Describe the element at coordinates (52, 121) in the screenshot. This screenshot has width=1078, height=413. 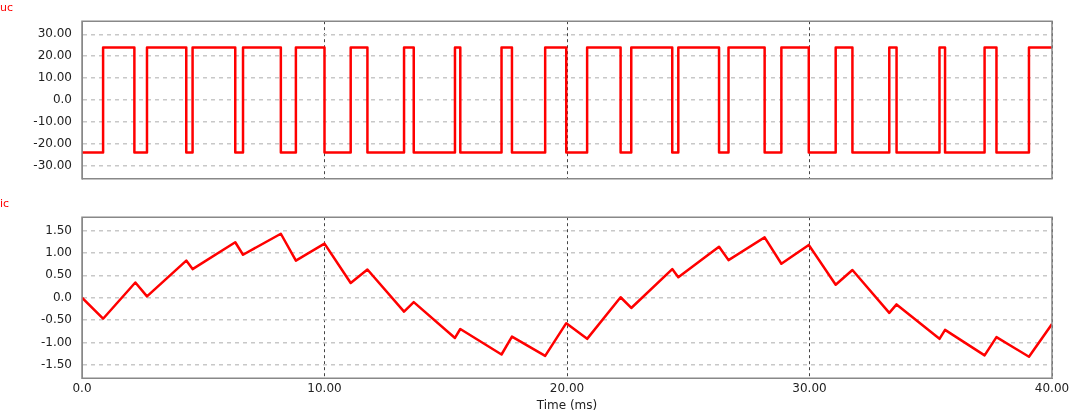
I see `y-tick-label: -10.00` at that location.